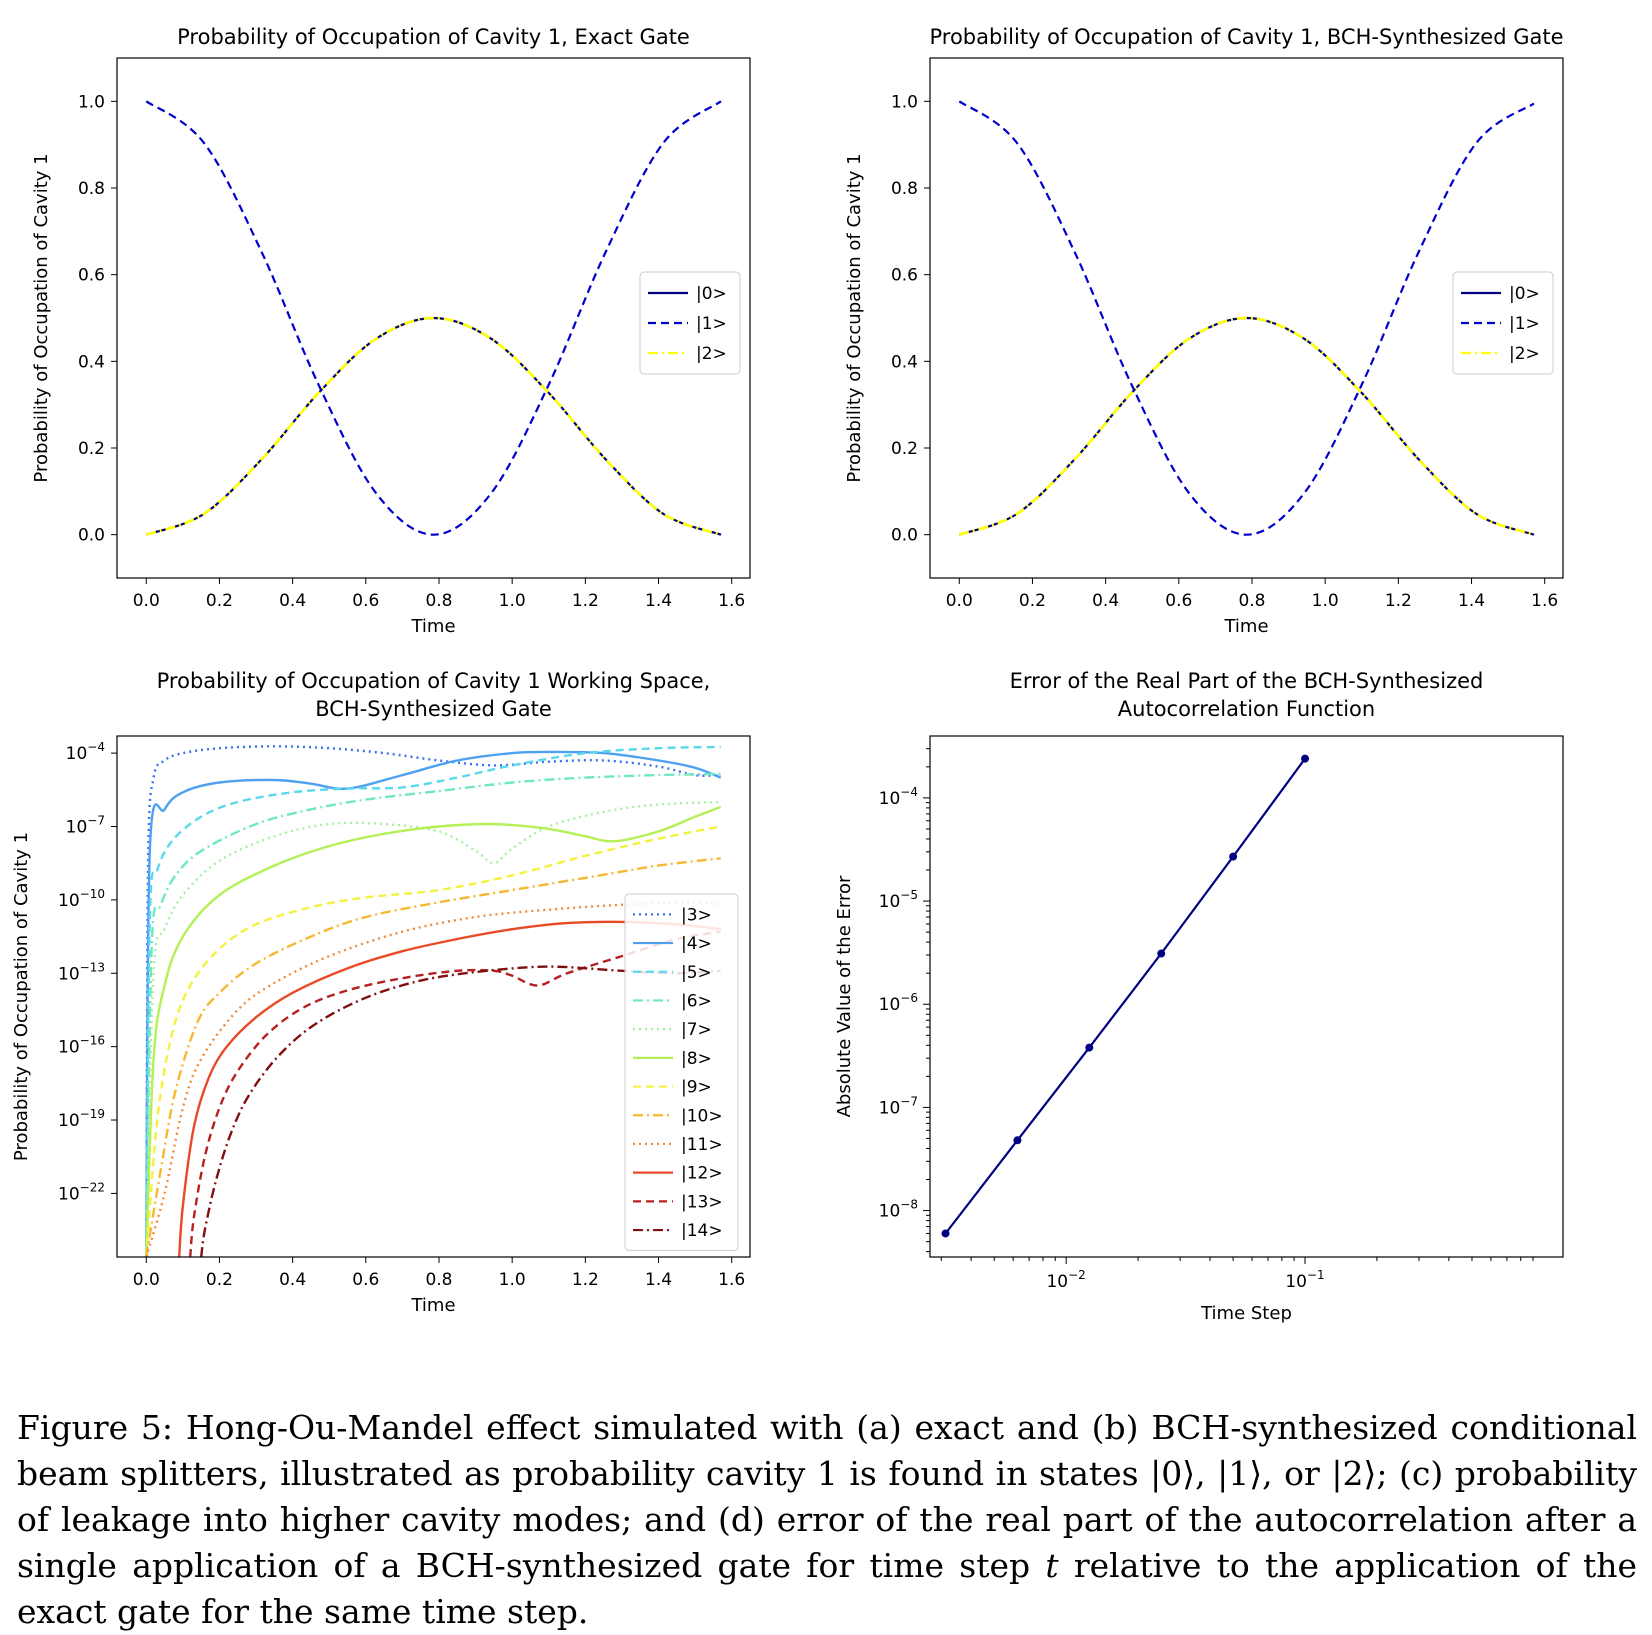 This screenshot has width=1652, height=1635. What do you see at coordinates (1065, 1280) in the screenshot?
I see `x-tick-label: 10⁻²` at bounding box center [1065, 1280].